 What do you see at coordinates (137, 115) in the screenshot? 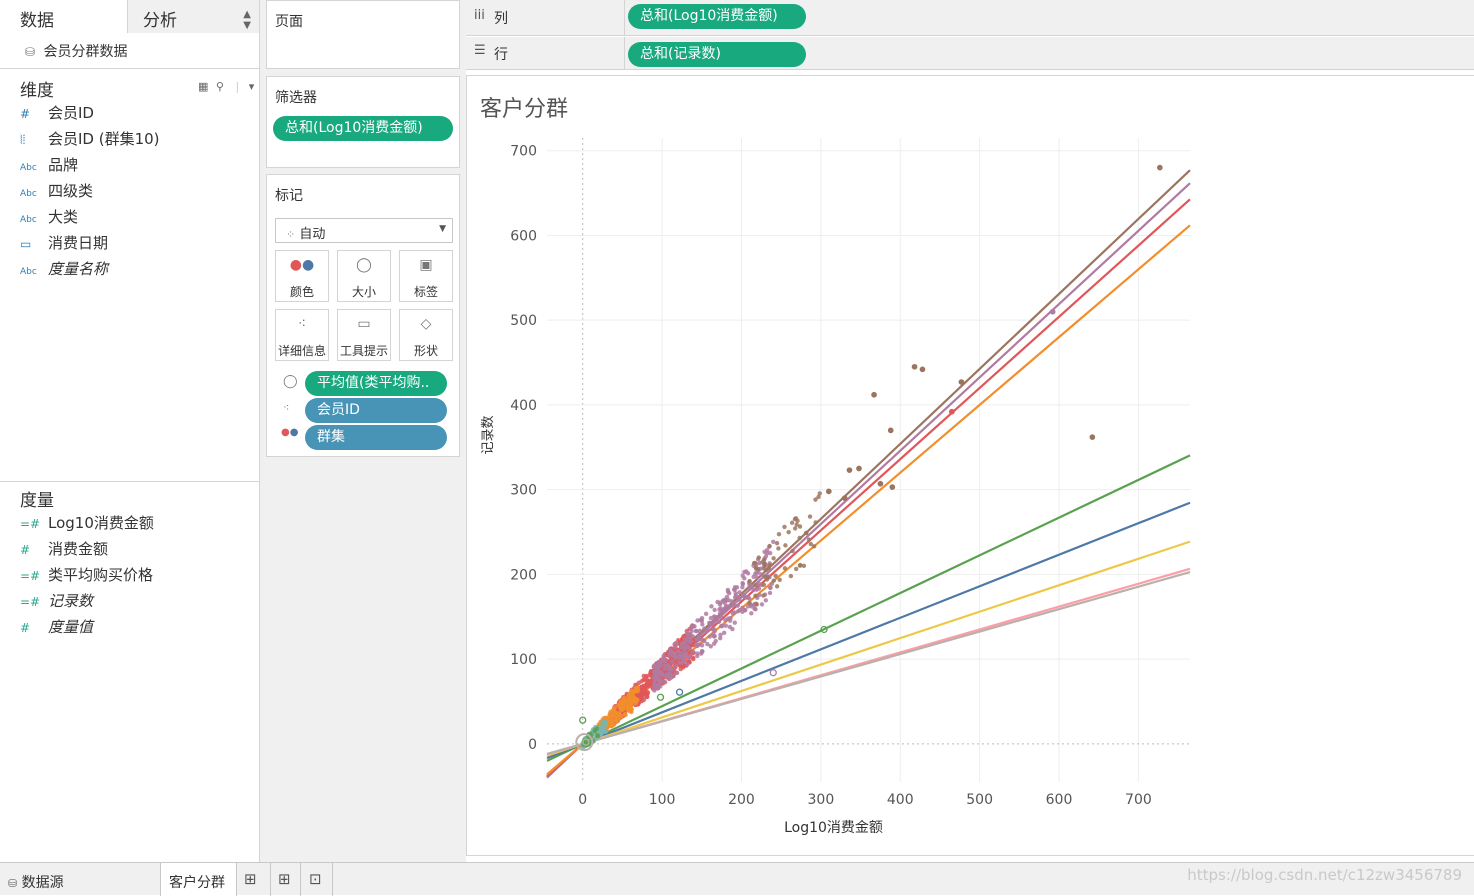
I see `dimension-field: # 会员ID` at bounding box center [137, 115].